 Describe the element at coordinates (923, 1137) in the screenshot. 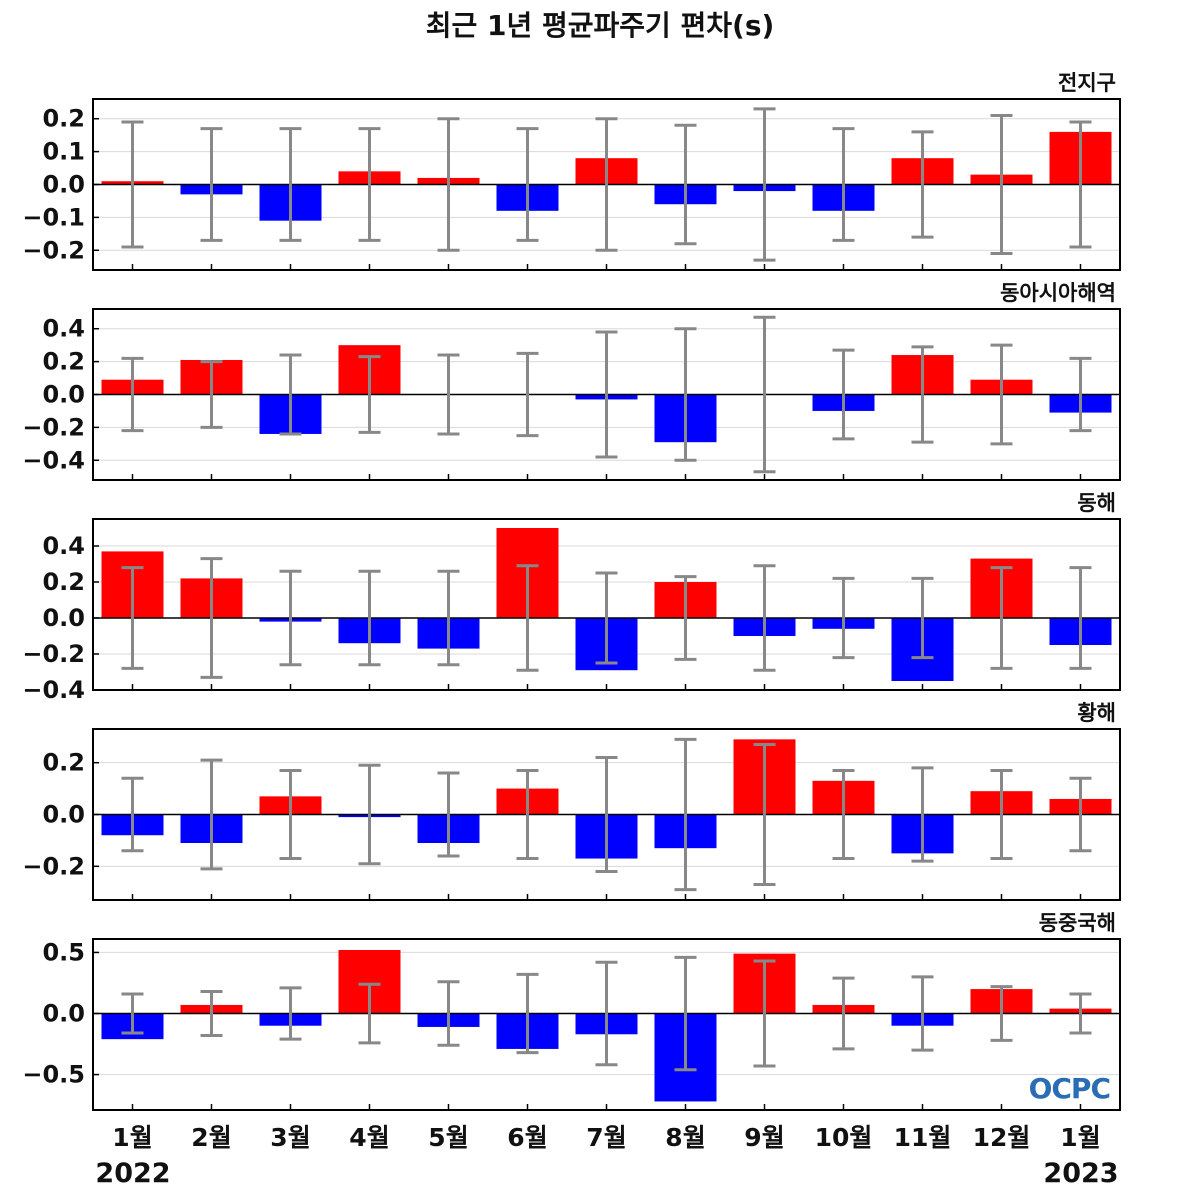

I see `x-tick-label: 11월` at that location.